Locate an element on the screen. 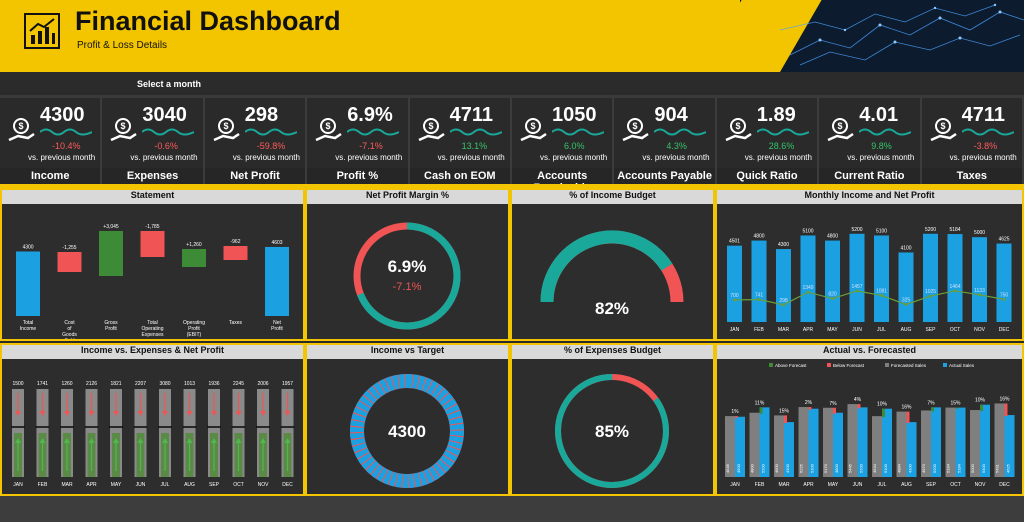  data-label: 1464 is located at coordinates (954, 287).